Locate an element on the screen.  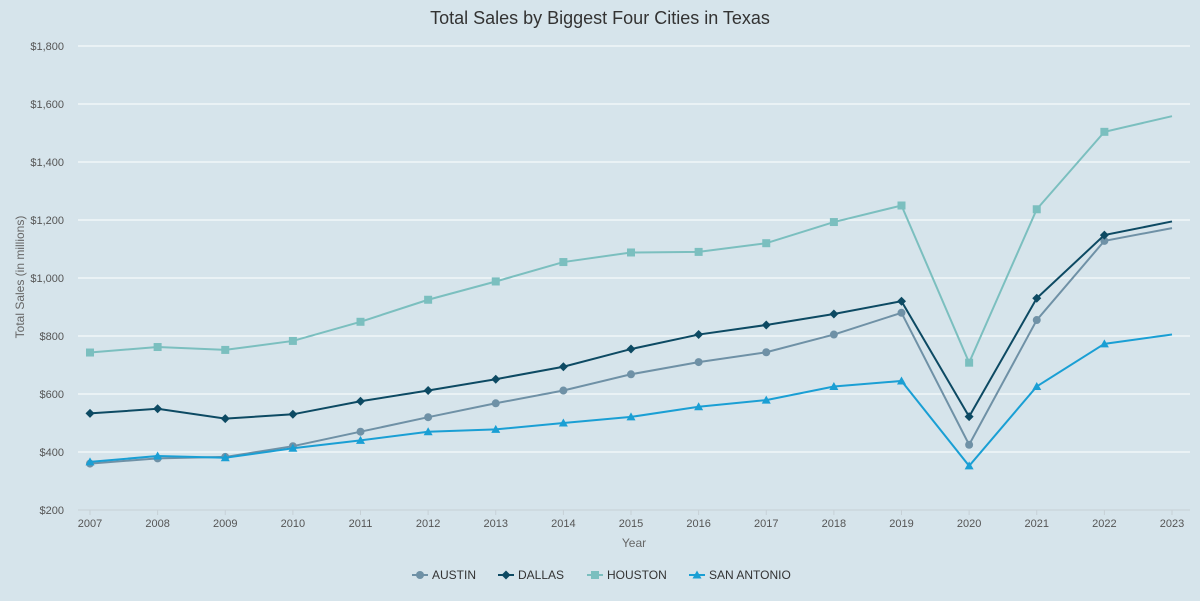
y-tick-label: $200 is located at coordinates (52, 511).